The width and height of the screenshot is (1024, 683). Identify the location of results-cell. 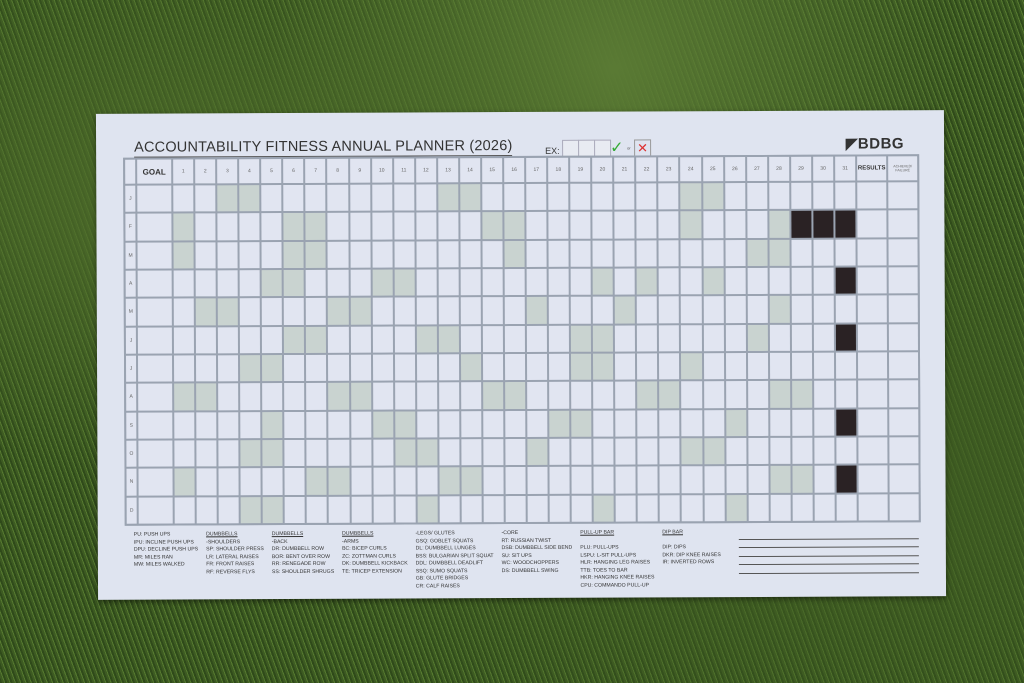
(872, 252).